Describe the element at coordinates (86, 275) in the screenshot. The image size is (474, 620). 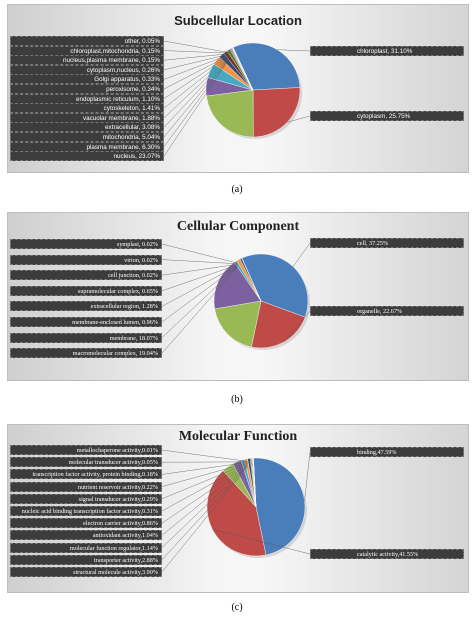
I see `data-label-left: cell junction, 0.02%` at that location.